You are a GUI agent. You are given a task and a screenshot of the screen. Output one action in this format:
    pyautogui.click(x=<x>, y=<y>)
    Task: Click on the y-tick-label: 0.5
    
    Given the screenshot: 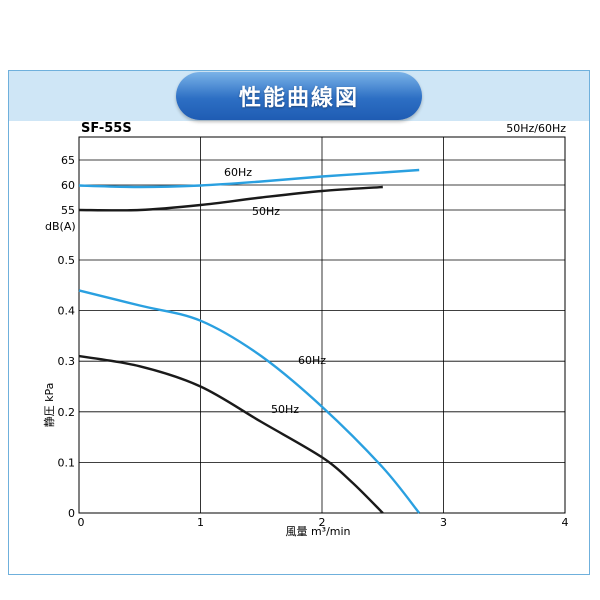 What is the action you would take?
    pyautogui.click(x=67, y=260)
    